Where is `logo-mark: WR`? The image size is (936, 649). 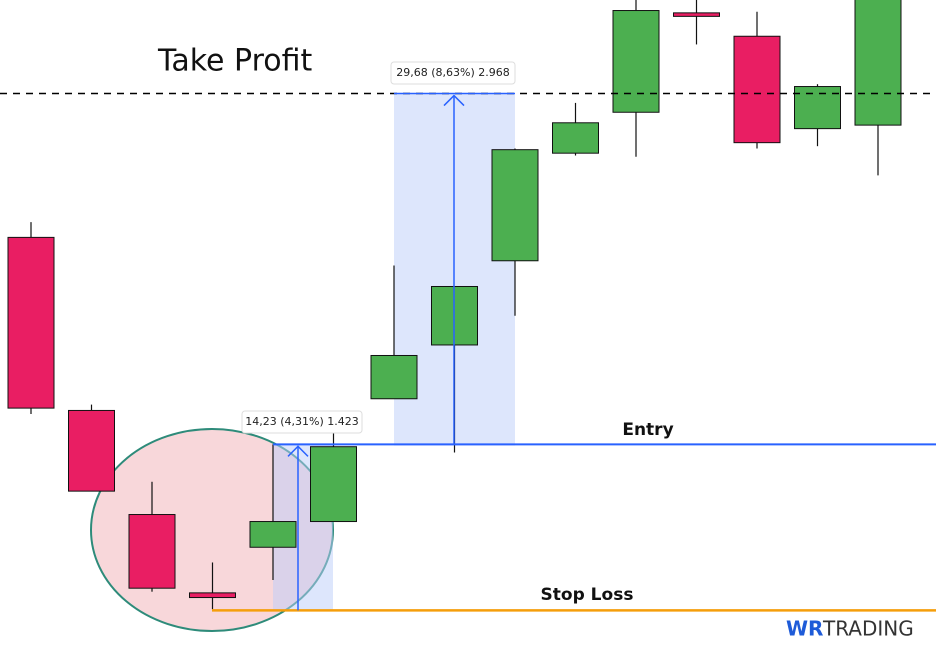 logo-mark: WR is located at coordinates (804, 629).